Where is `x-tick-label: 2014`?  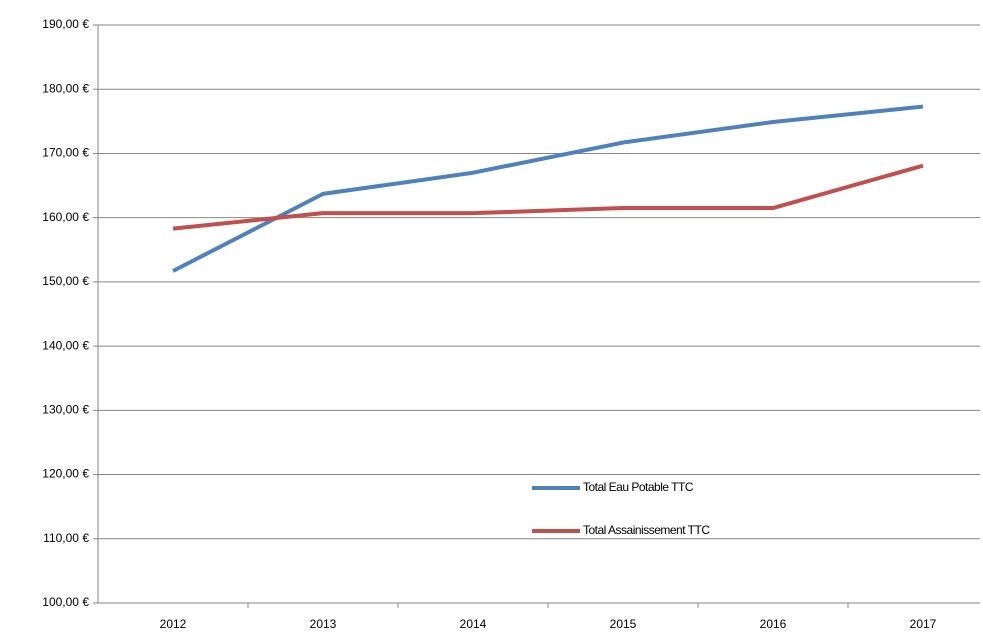 x-tick-label: 2014 is located at coordinates (473, 624).